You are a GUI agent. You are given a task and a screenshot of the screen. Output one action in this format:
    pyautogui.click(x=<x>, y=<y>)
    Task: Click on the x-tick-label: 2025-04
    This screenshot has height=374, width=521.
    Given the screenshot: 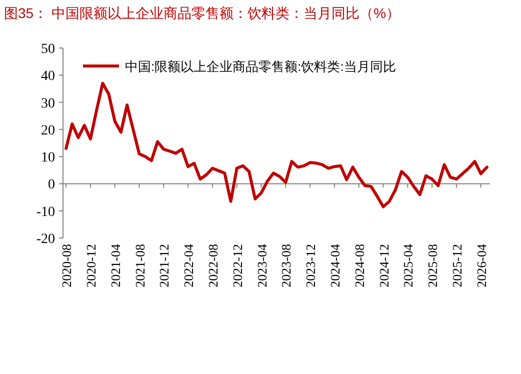 What is the action you would take?
    pyautogui.click(x=408, y=266)
    